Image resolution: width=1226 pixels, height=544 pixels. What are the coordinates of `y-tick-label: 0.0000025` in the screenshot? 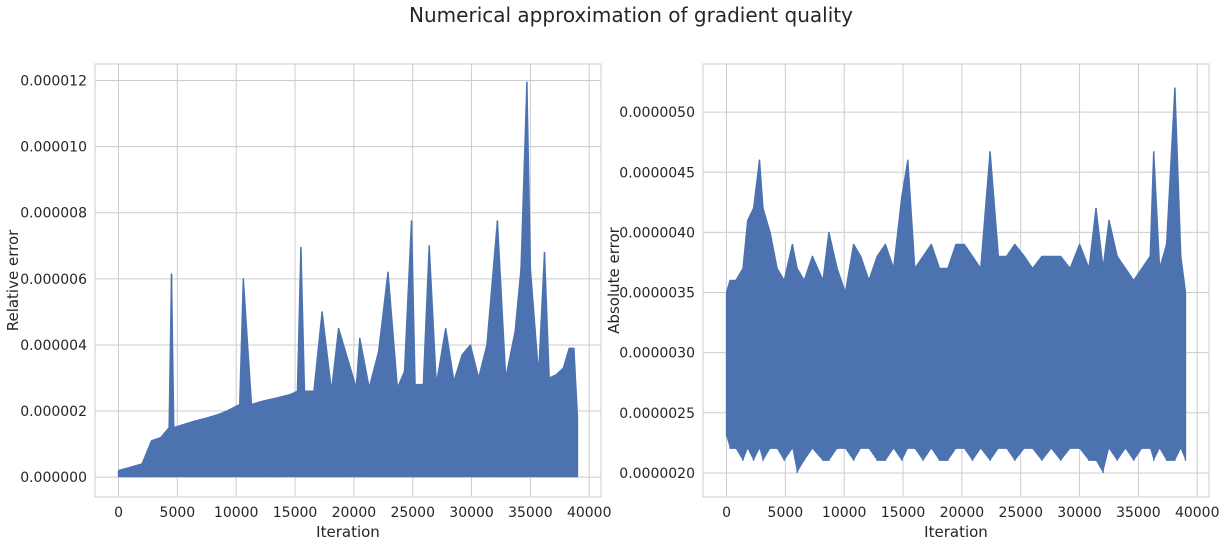 It's located at (657, 414).